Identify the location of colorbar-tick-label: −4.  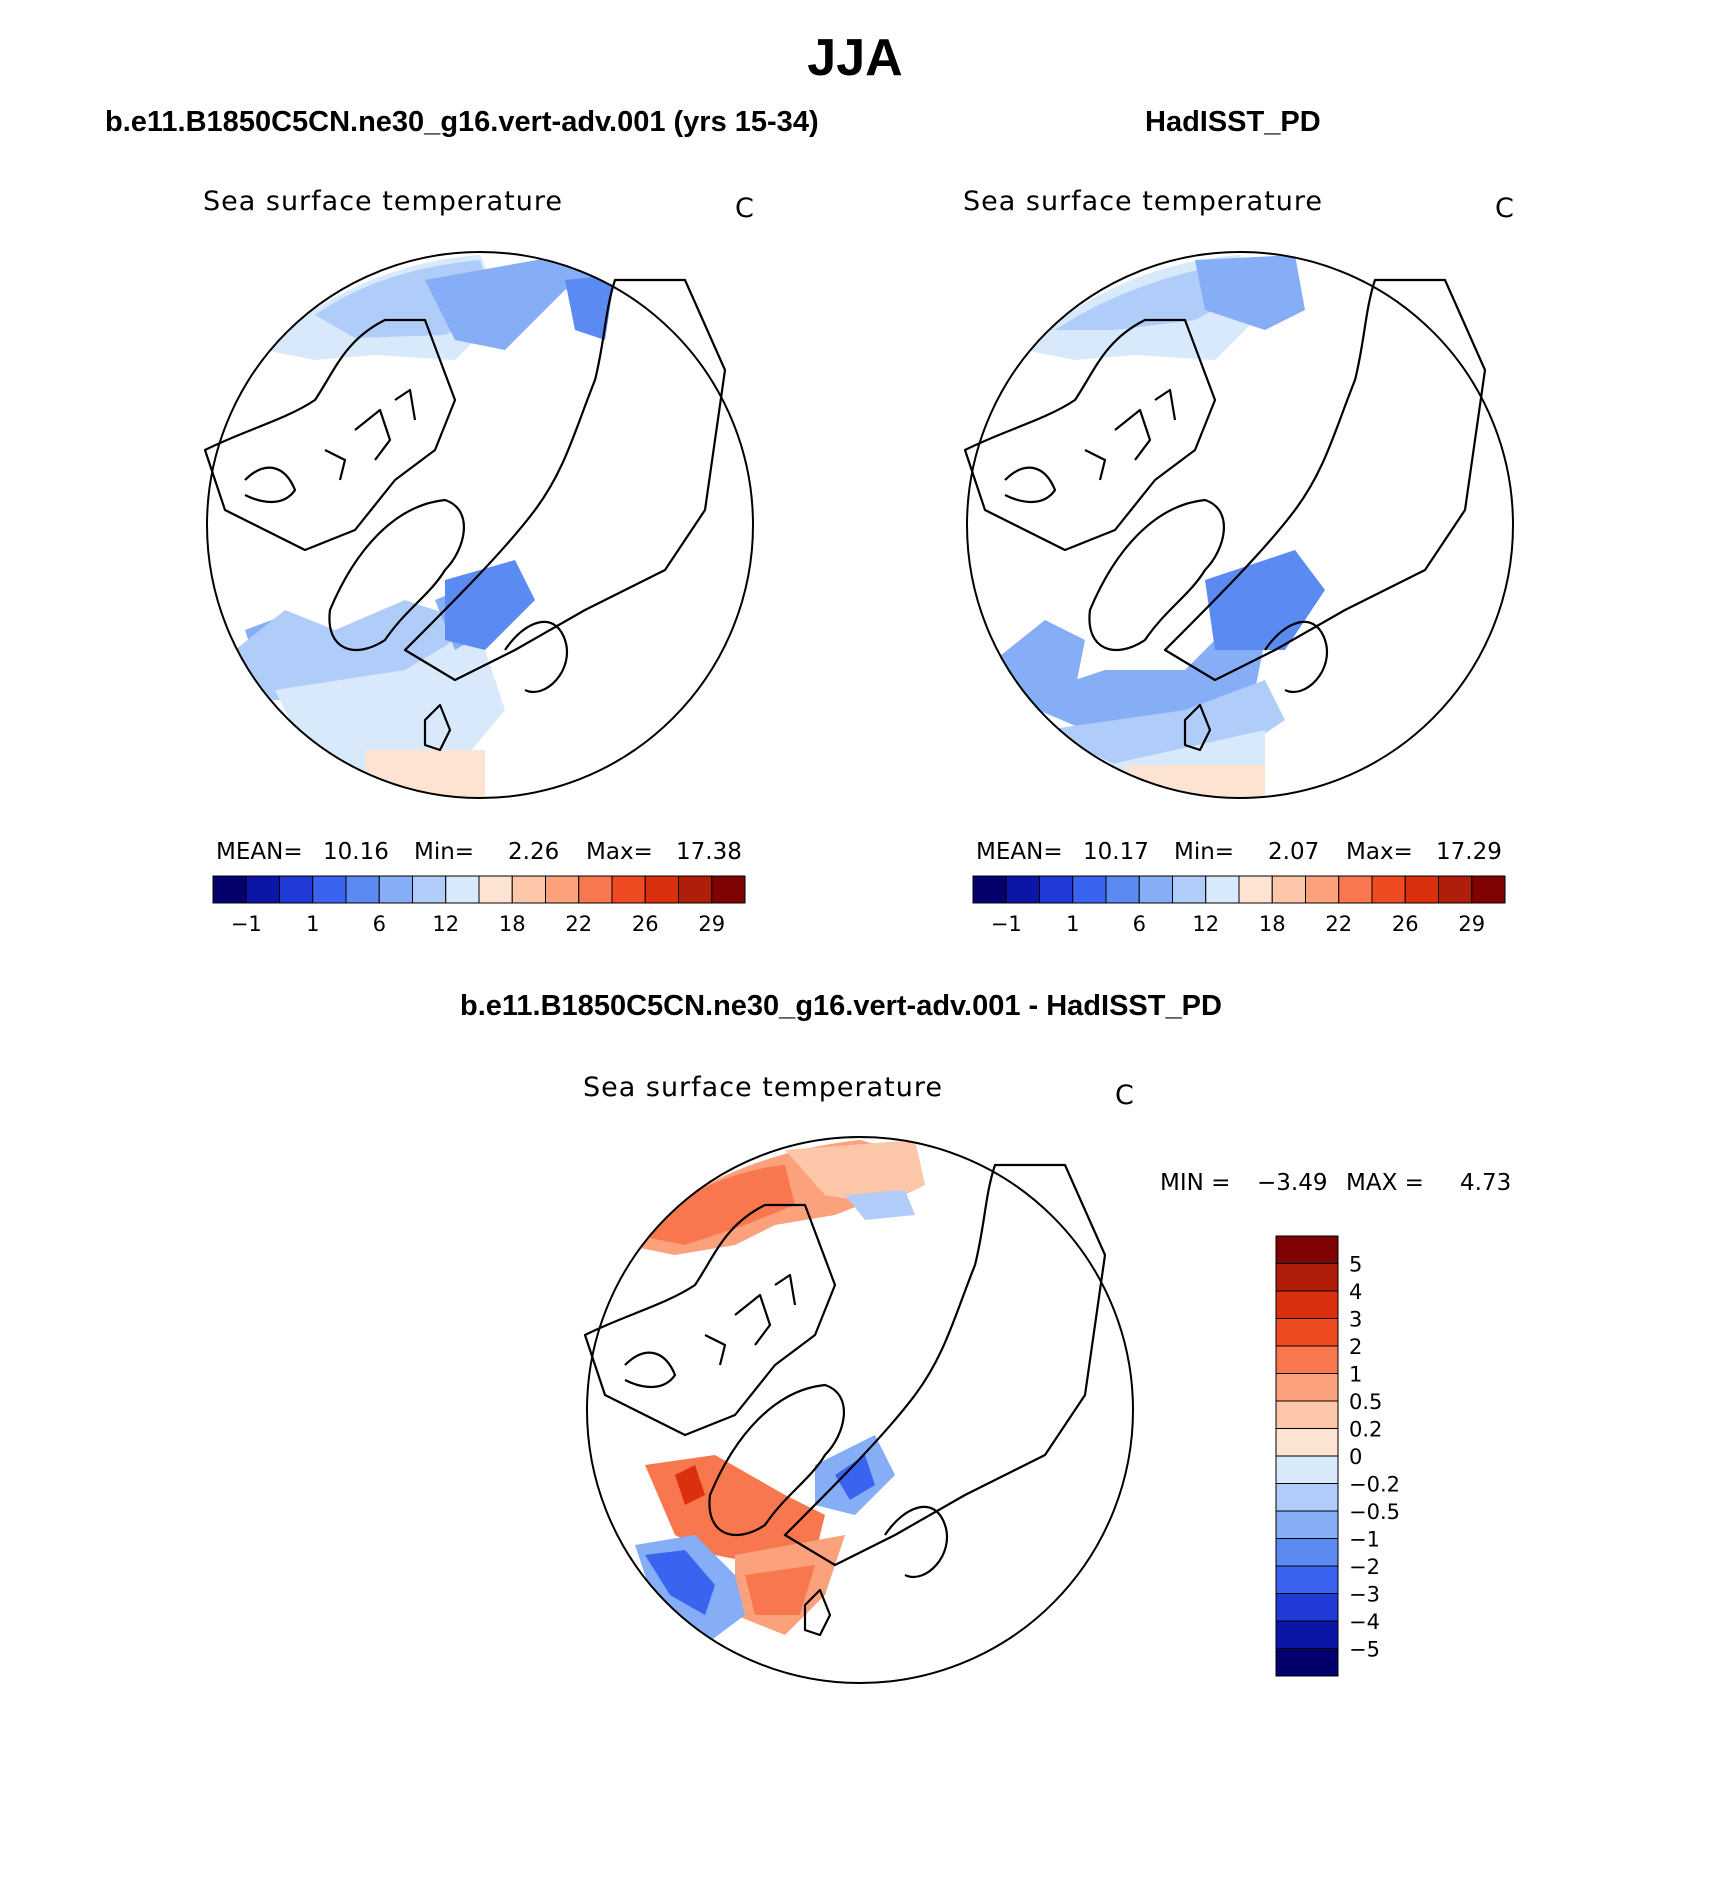
(1364, 1622).